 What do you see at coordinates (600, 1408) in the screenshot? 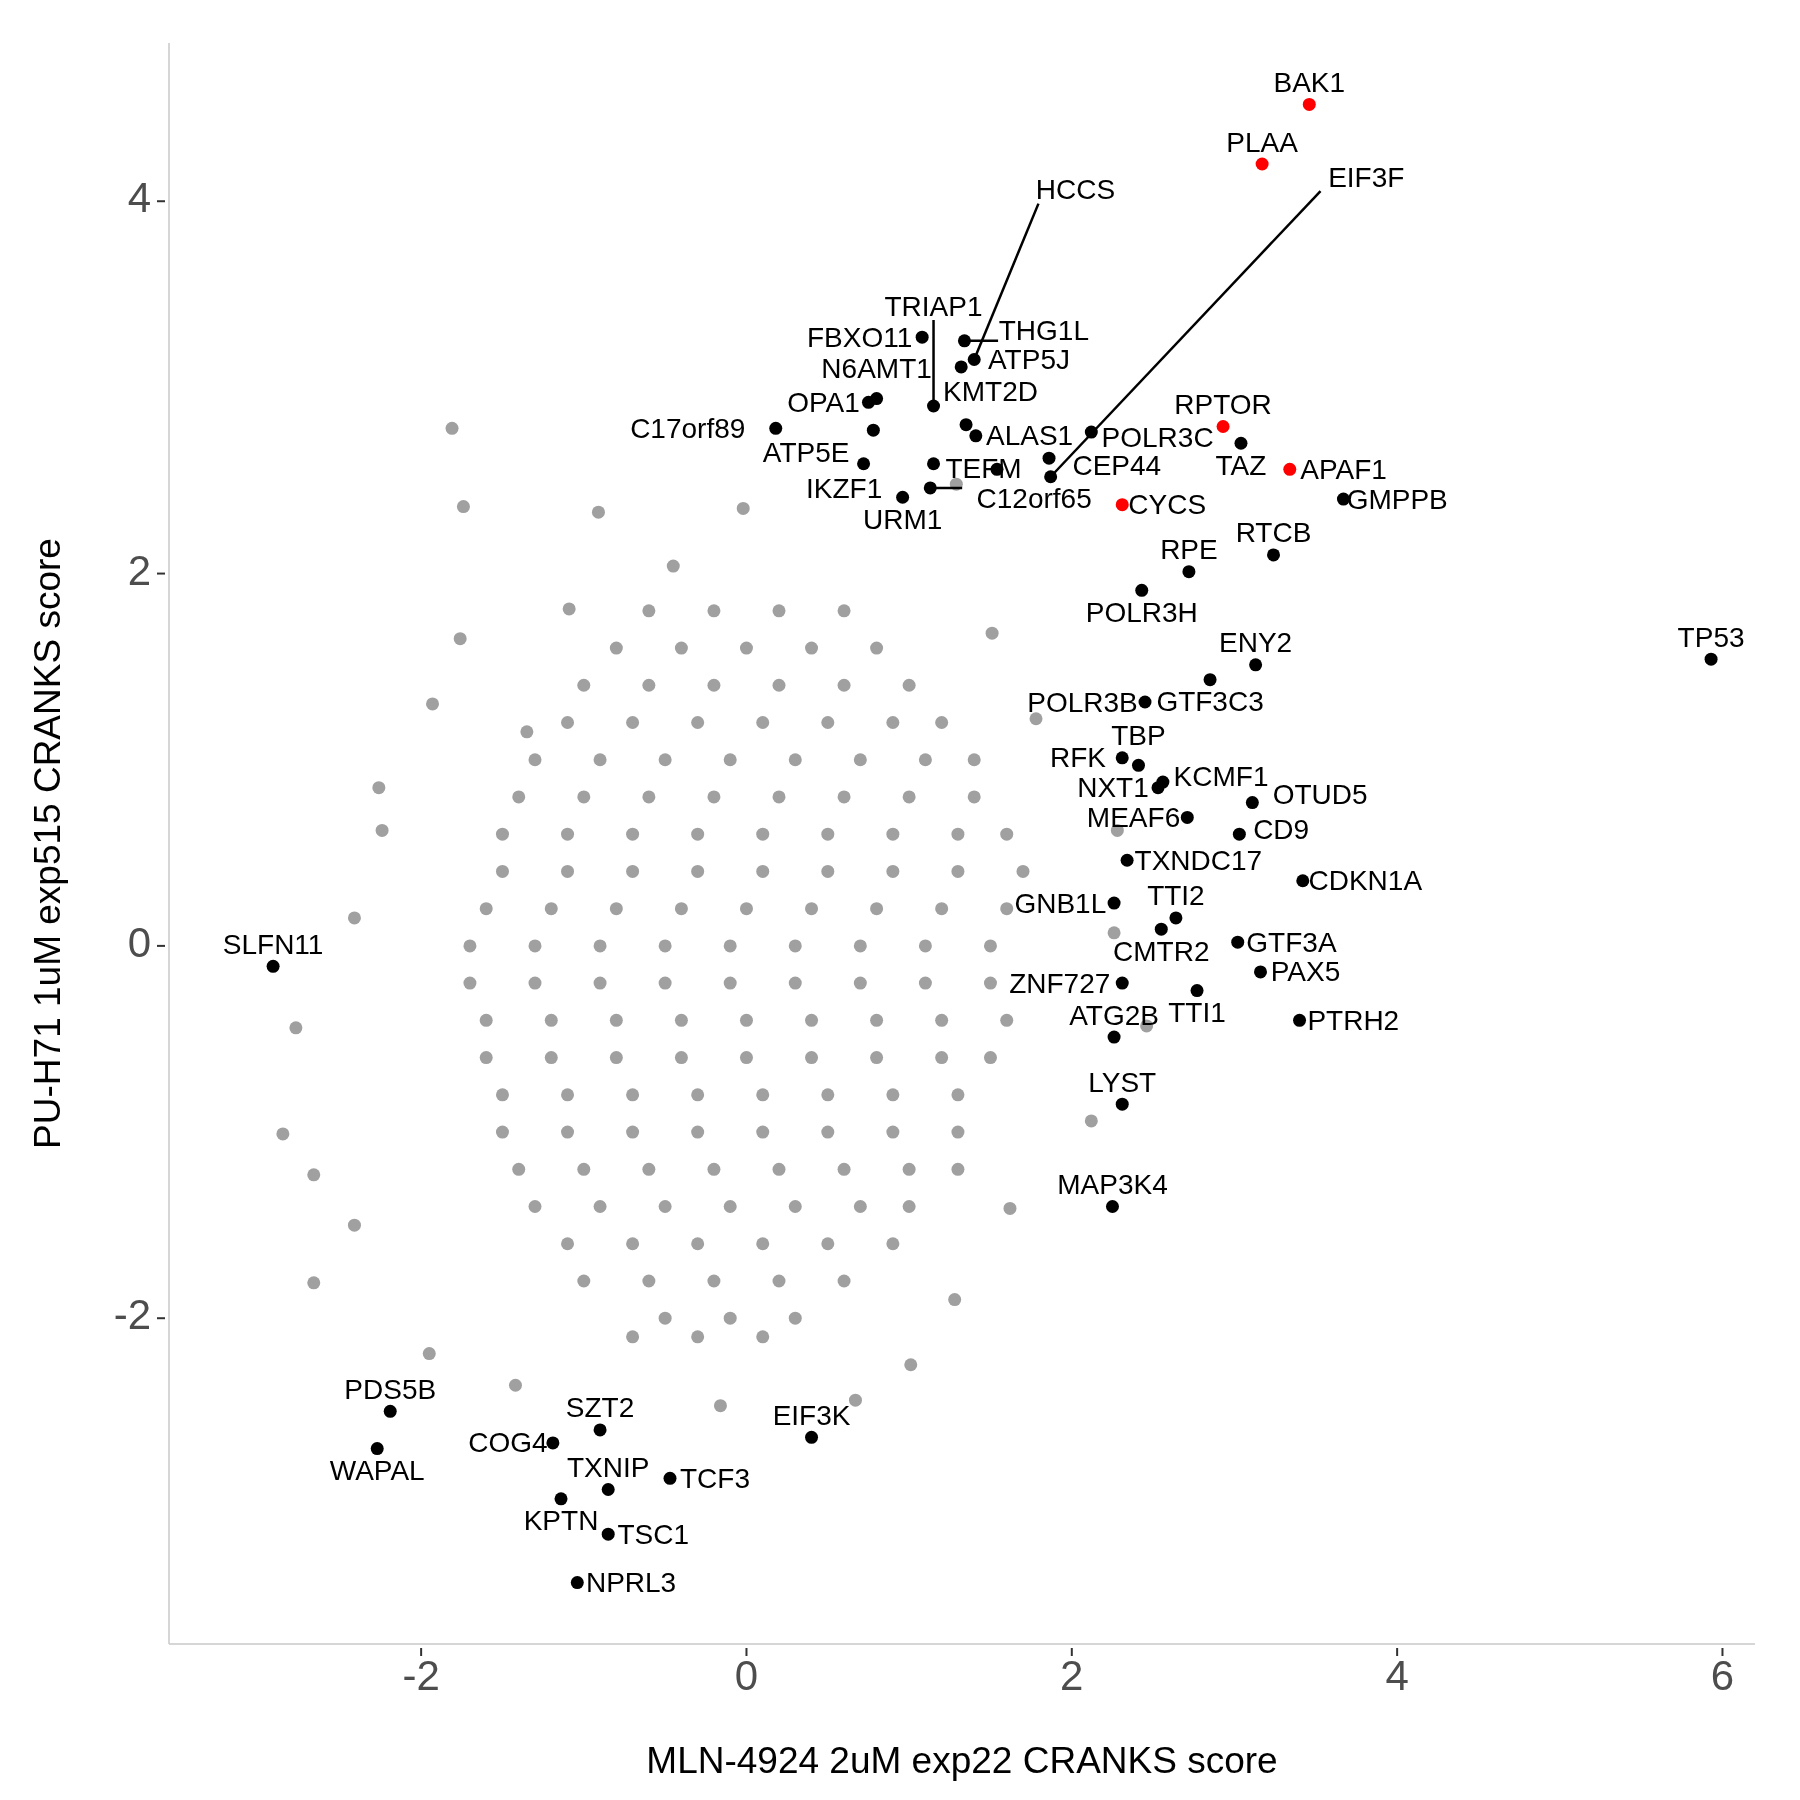
I see `annotation: SZT2` at bounding box center [600, 1408].